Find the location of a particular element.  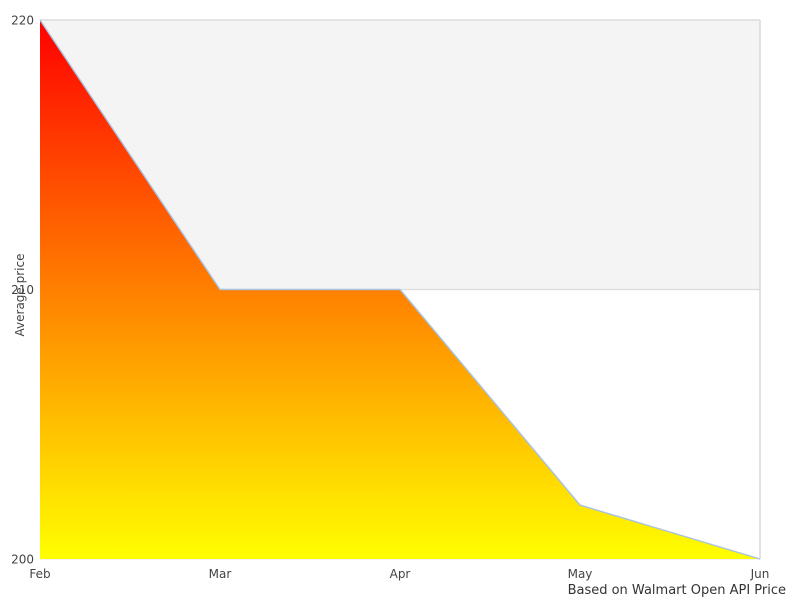

xtick-feb: Feb is located at coordinates (39, 574).